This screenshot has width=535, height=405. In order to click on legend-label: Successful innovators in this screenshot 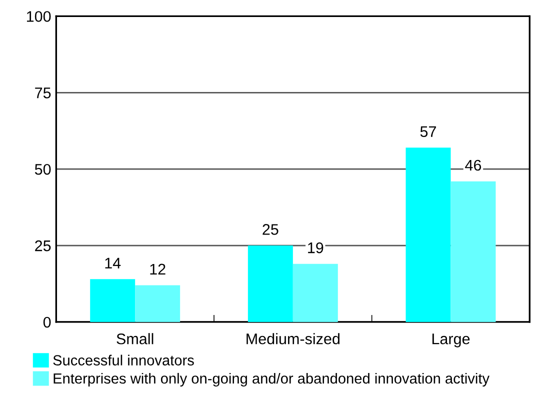, I will do `click(123, 360)`.